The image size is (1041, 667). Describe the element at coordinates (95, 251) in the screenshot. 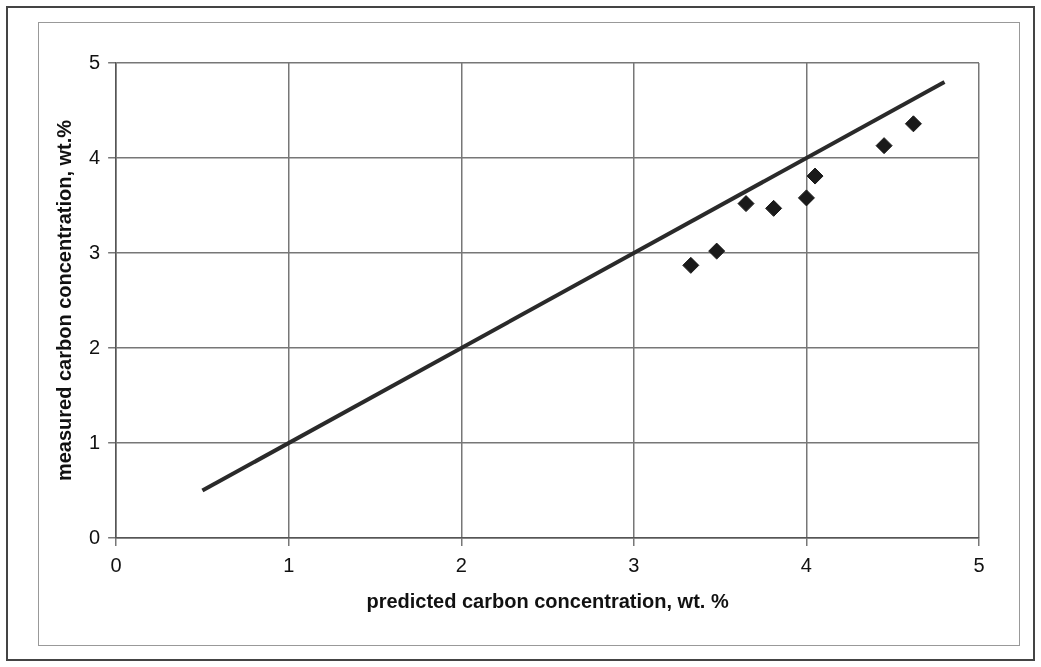

I see `y-tick-label: 3` at that location.